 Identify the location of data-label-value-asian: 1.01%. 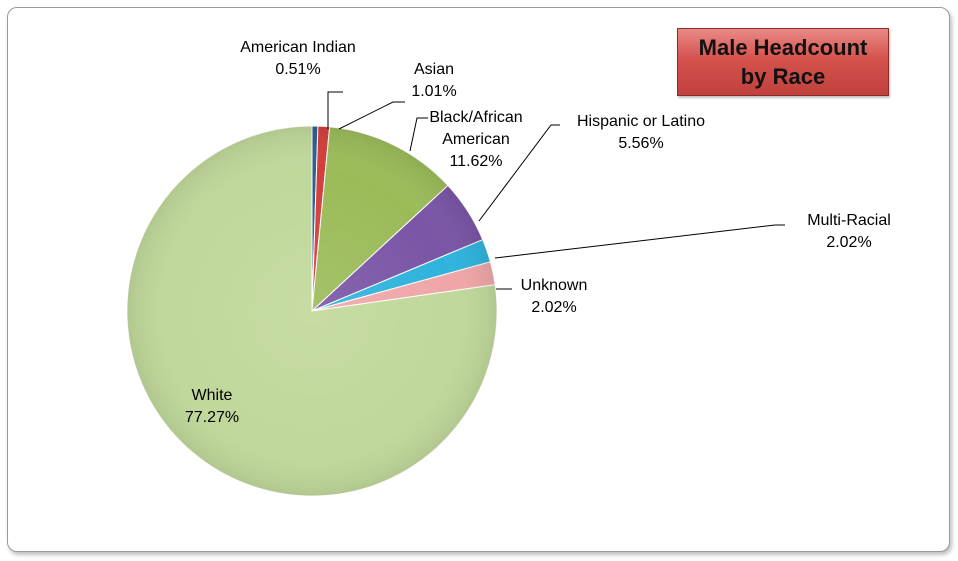
(433, 91).